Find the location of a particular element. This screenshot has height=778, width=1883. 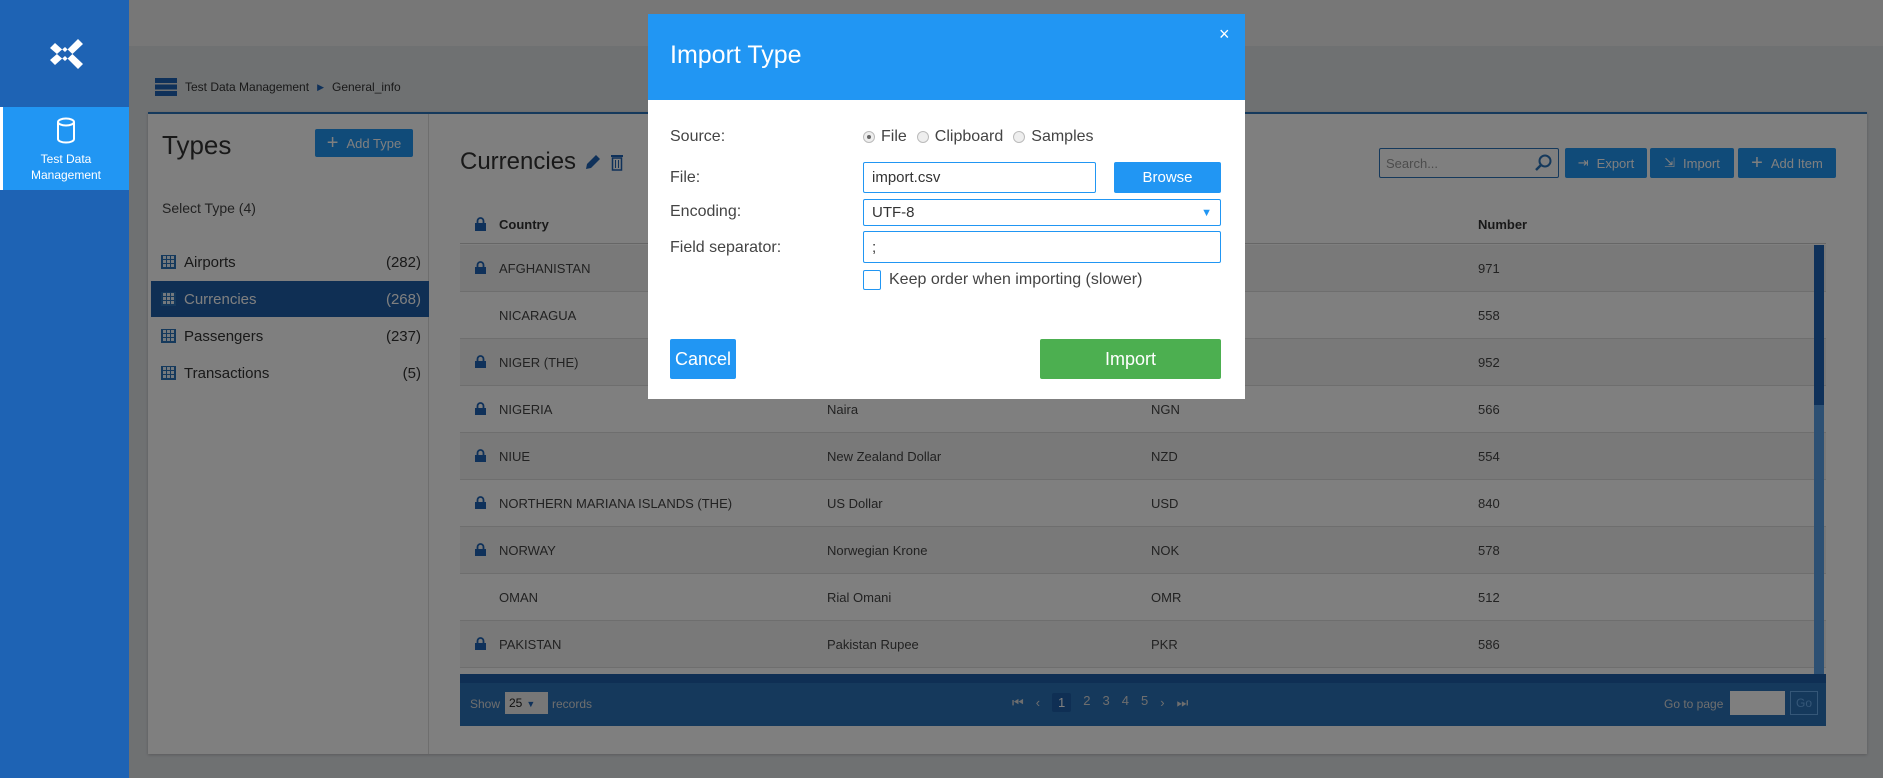

source-radio-clipboard: Clipboard is located at coordinates (960, 137).